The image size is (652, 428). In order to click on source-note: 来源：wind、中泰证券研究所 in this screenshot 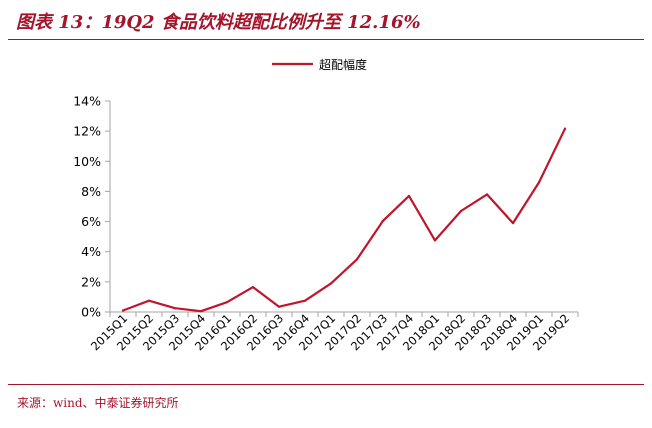, I will do `click(98, 403)`.